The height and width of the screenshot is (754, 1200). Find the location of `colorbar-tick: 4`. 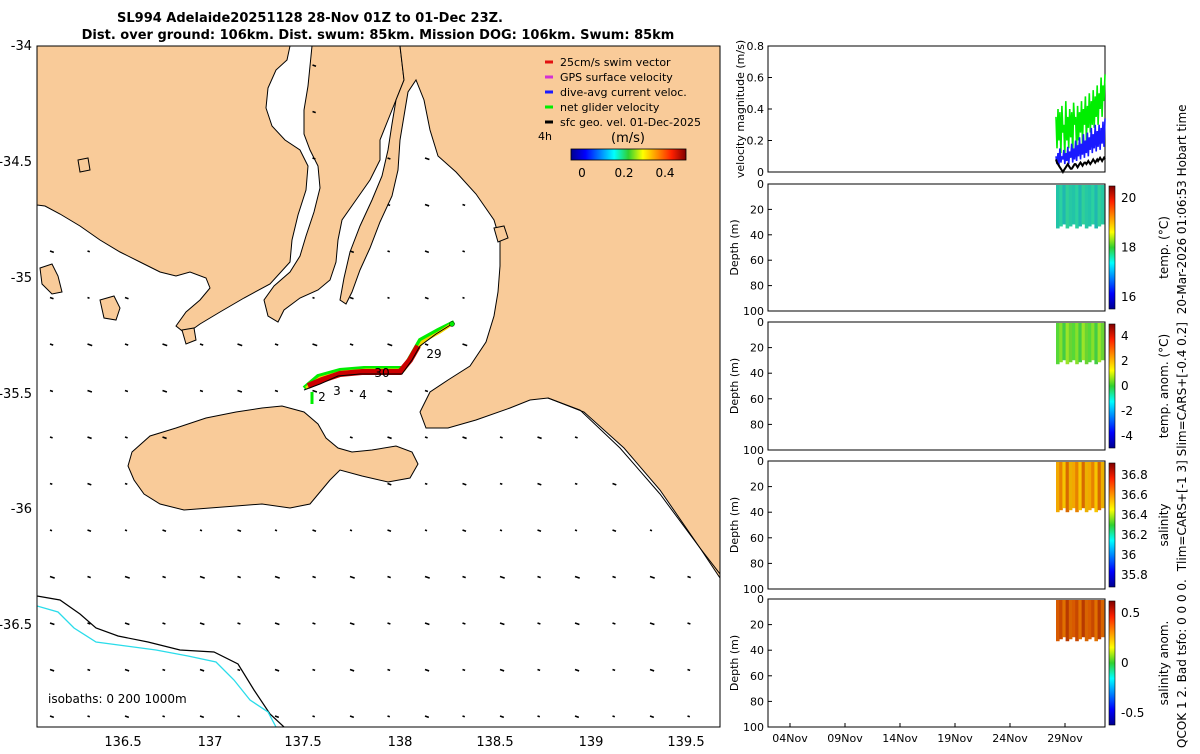

colorbar-tick: 4 is located at coordinates (1125, 336).